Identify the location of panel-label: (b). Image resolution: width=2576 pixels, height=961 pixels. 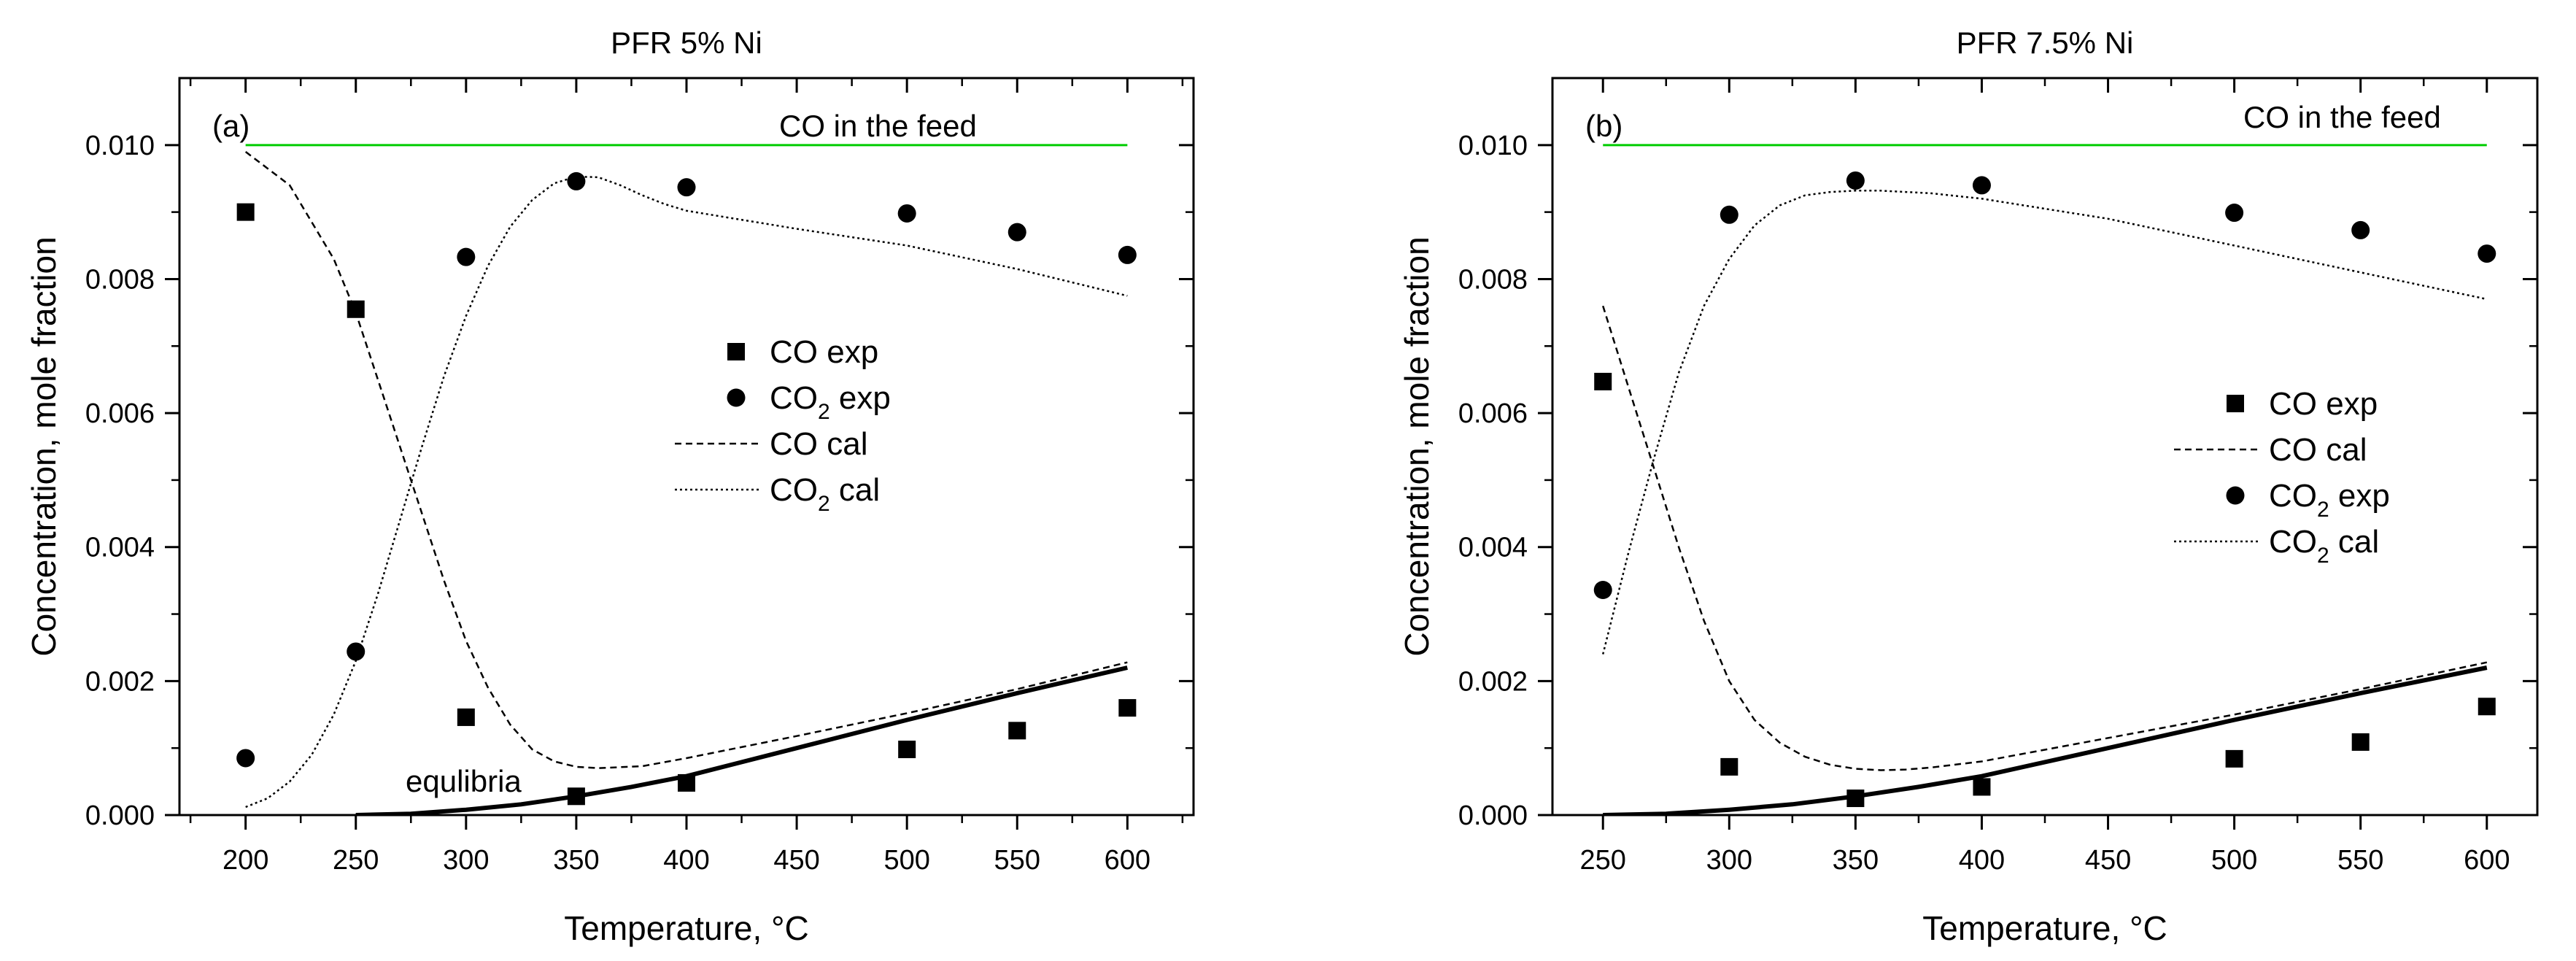
(1603, 126).